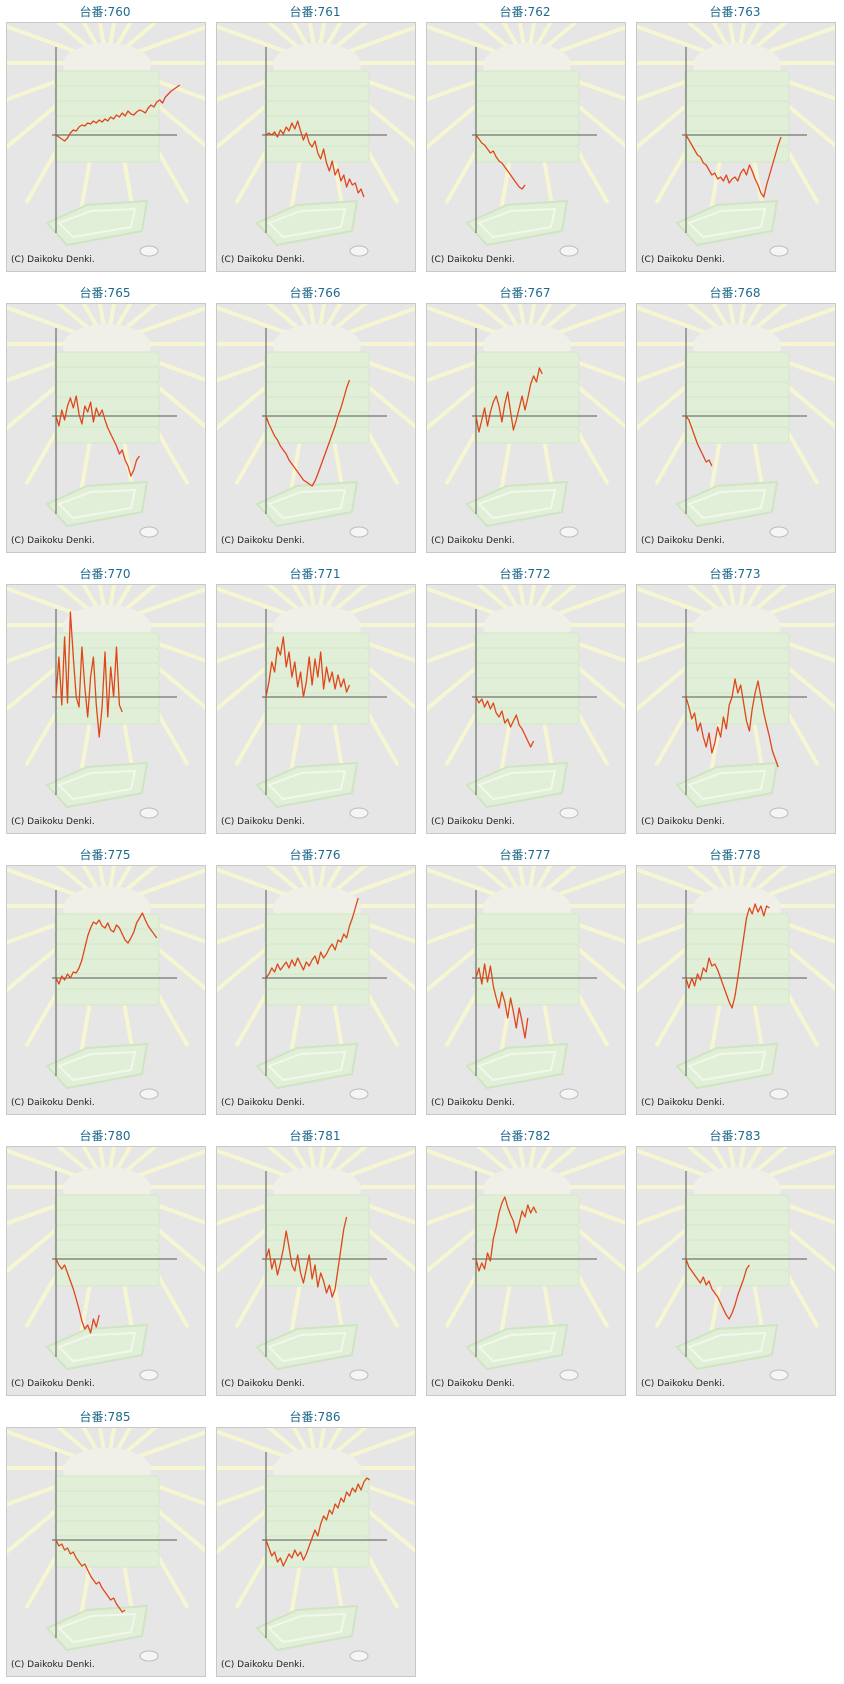 This screenshot has height=1684, width=844. Describe the element at coordinates (735, 1136) in the screenshot. I see `chart-title: 台番:783` at that location.